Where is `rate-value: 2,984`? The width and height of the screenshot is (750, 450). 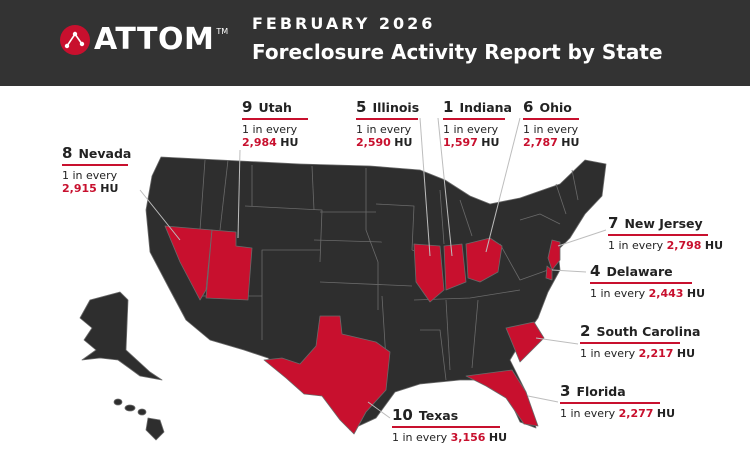 rate-value: 2,984 is located at coordinates (259, 142).